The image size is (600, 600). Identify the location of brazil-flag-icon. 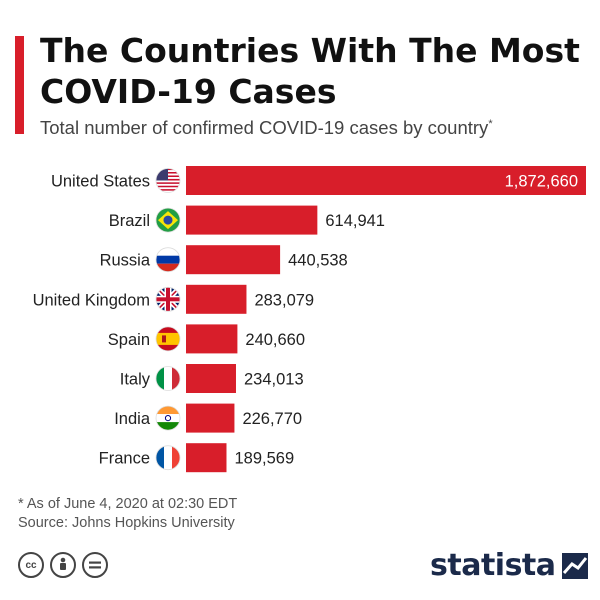
(168, 220).